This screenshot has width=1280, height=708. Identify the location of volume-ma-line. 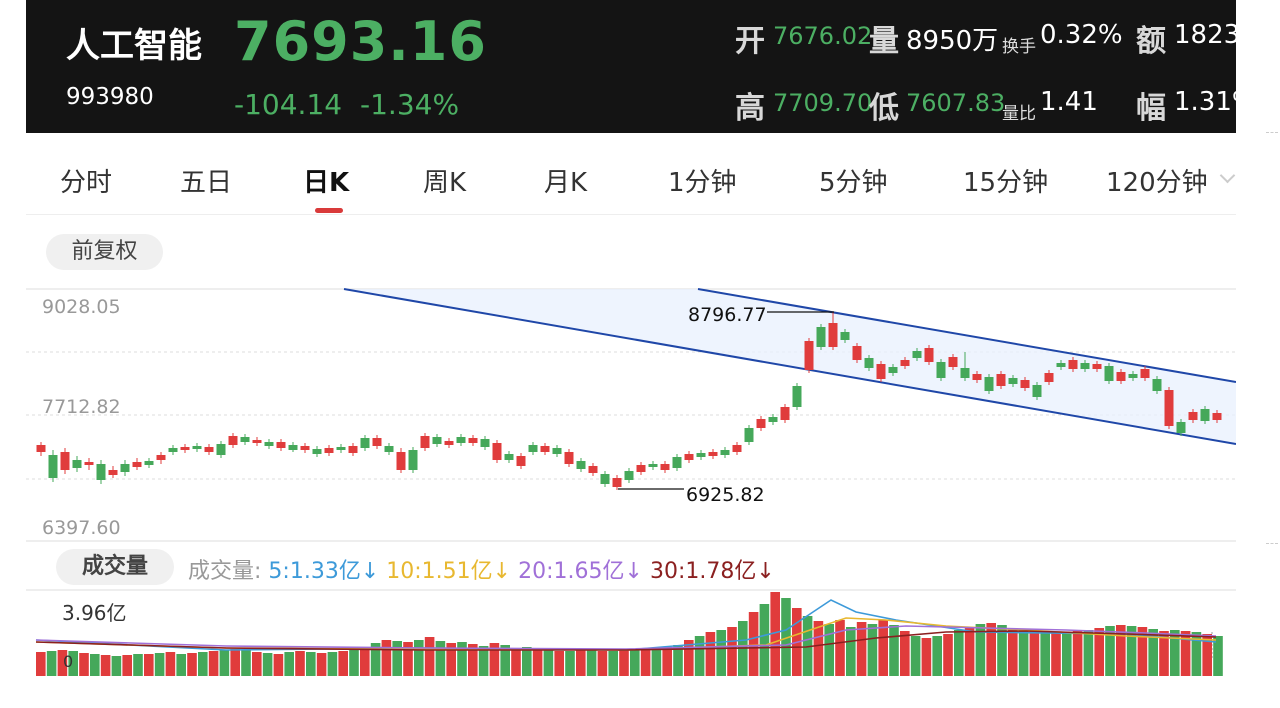
(626, 637).